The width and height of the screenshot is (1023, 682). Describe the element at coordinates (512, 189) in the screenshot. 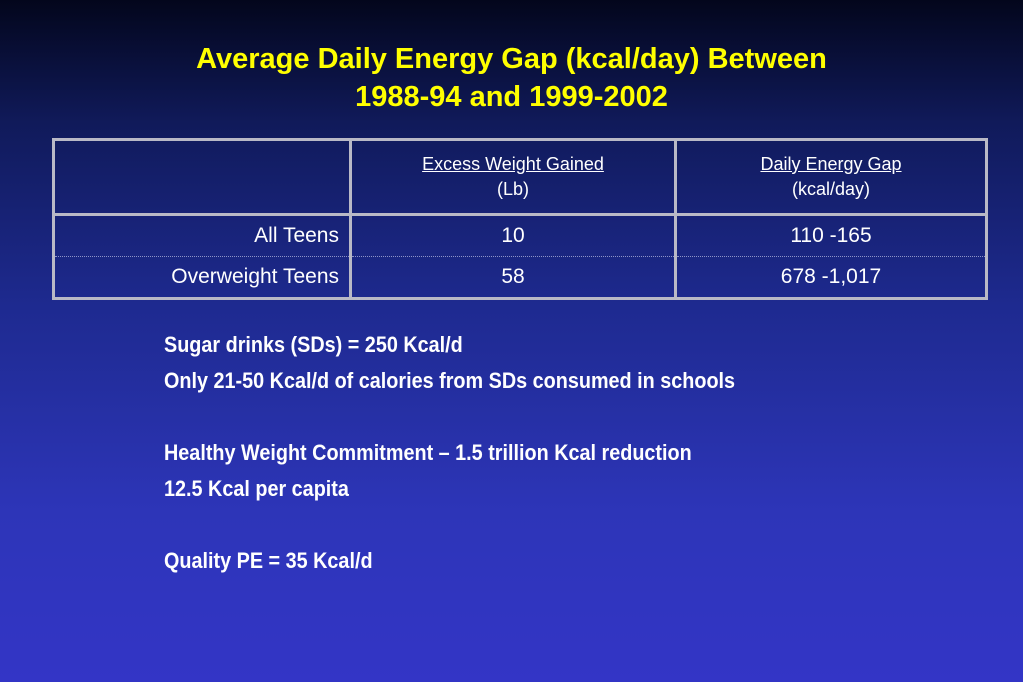

I see `header-excess-weight-unit: (Lb)` at that location.